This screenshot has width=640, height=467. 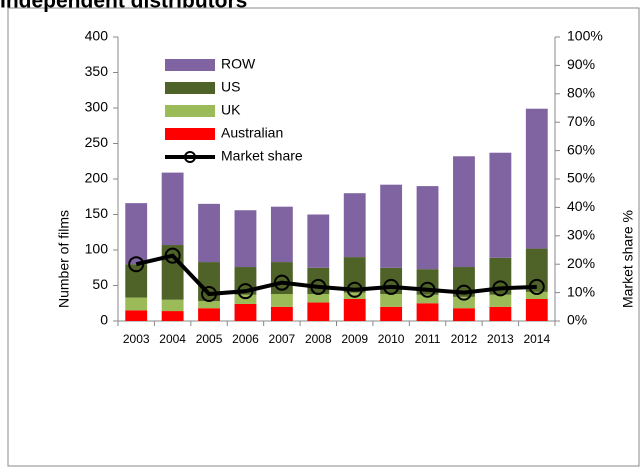 I want to click on y-axis-label: Number of films, so click(x=64, y=259).